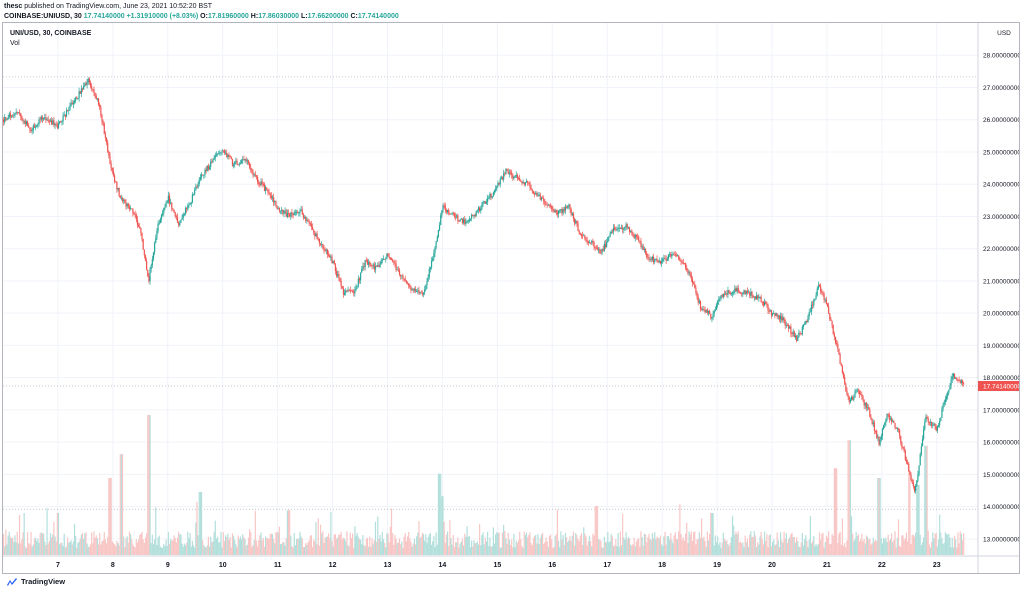 This screenshot has width=1024, height=590. What do you see at coordinates (35, 582) in the screenshot?
I see `tradingview-brand: TradingView` at bounding box center [35, 582].